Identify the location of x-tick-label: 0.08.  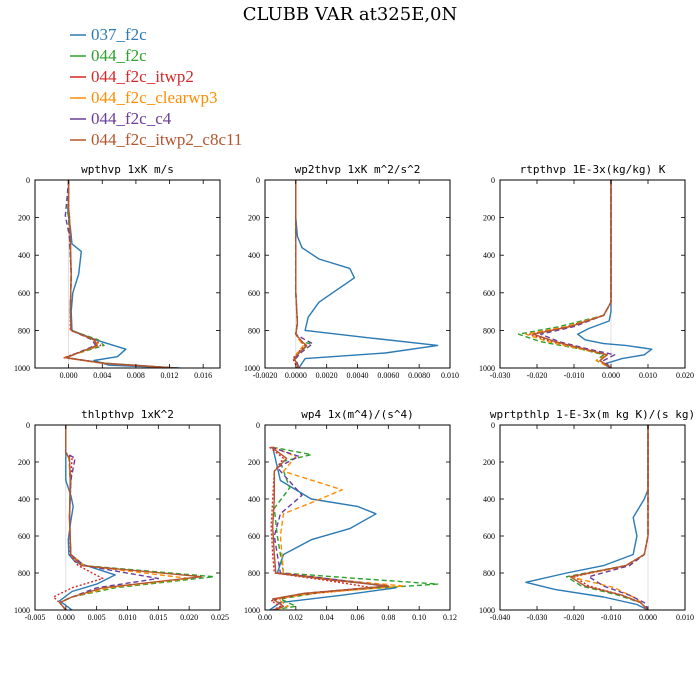
(388, 617).